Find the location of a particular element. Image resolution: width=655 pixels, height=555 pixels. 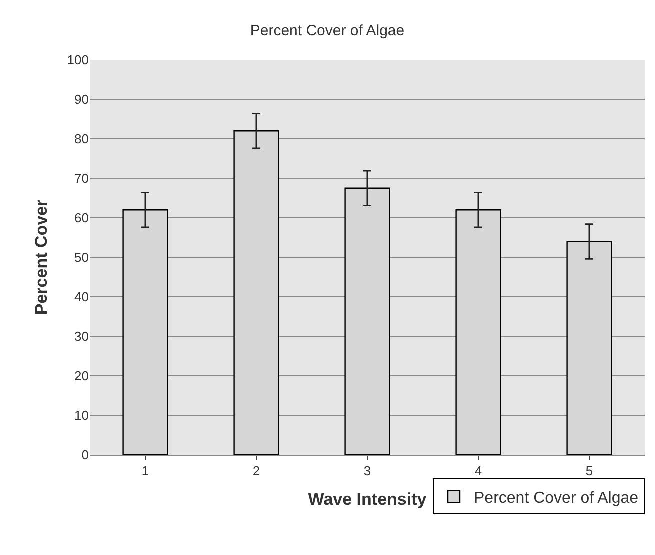

chart-title: Percent Cover of Algae is located at coordinates (327, 31).